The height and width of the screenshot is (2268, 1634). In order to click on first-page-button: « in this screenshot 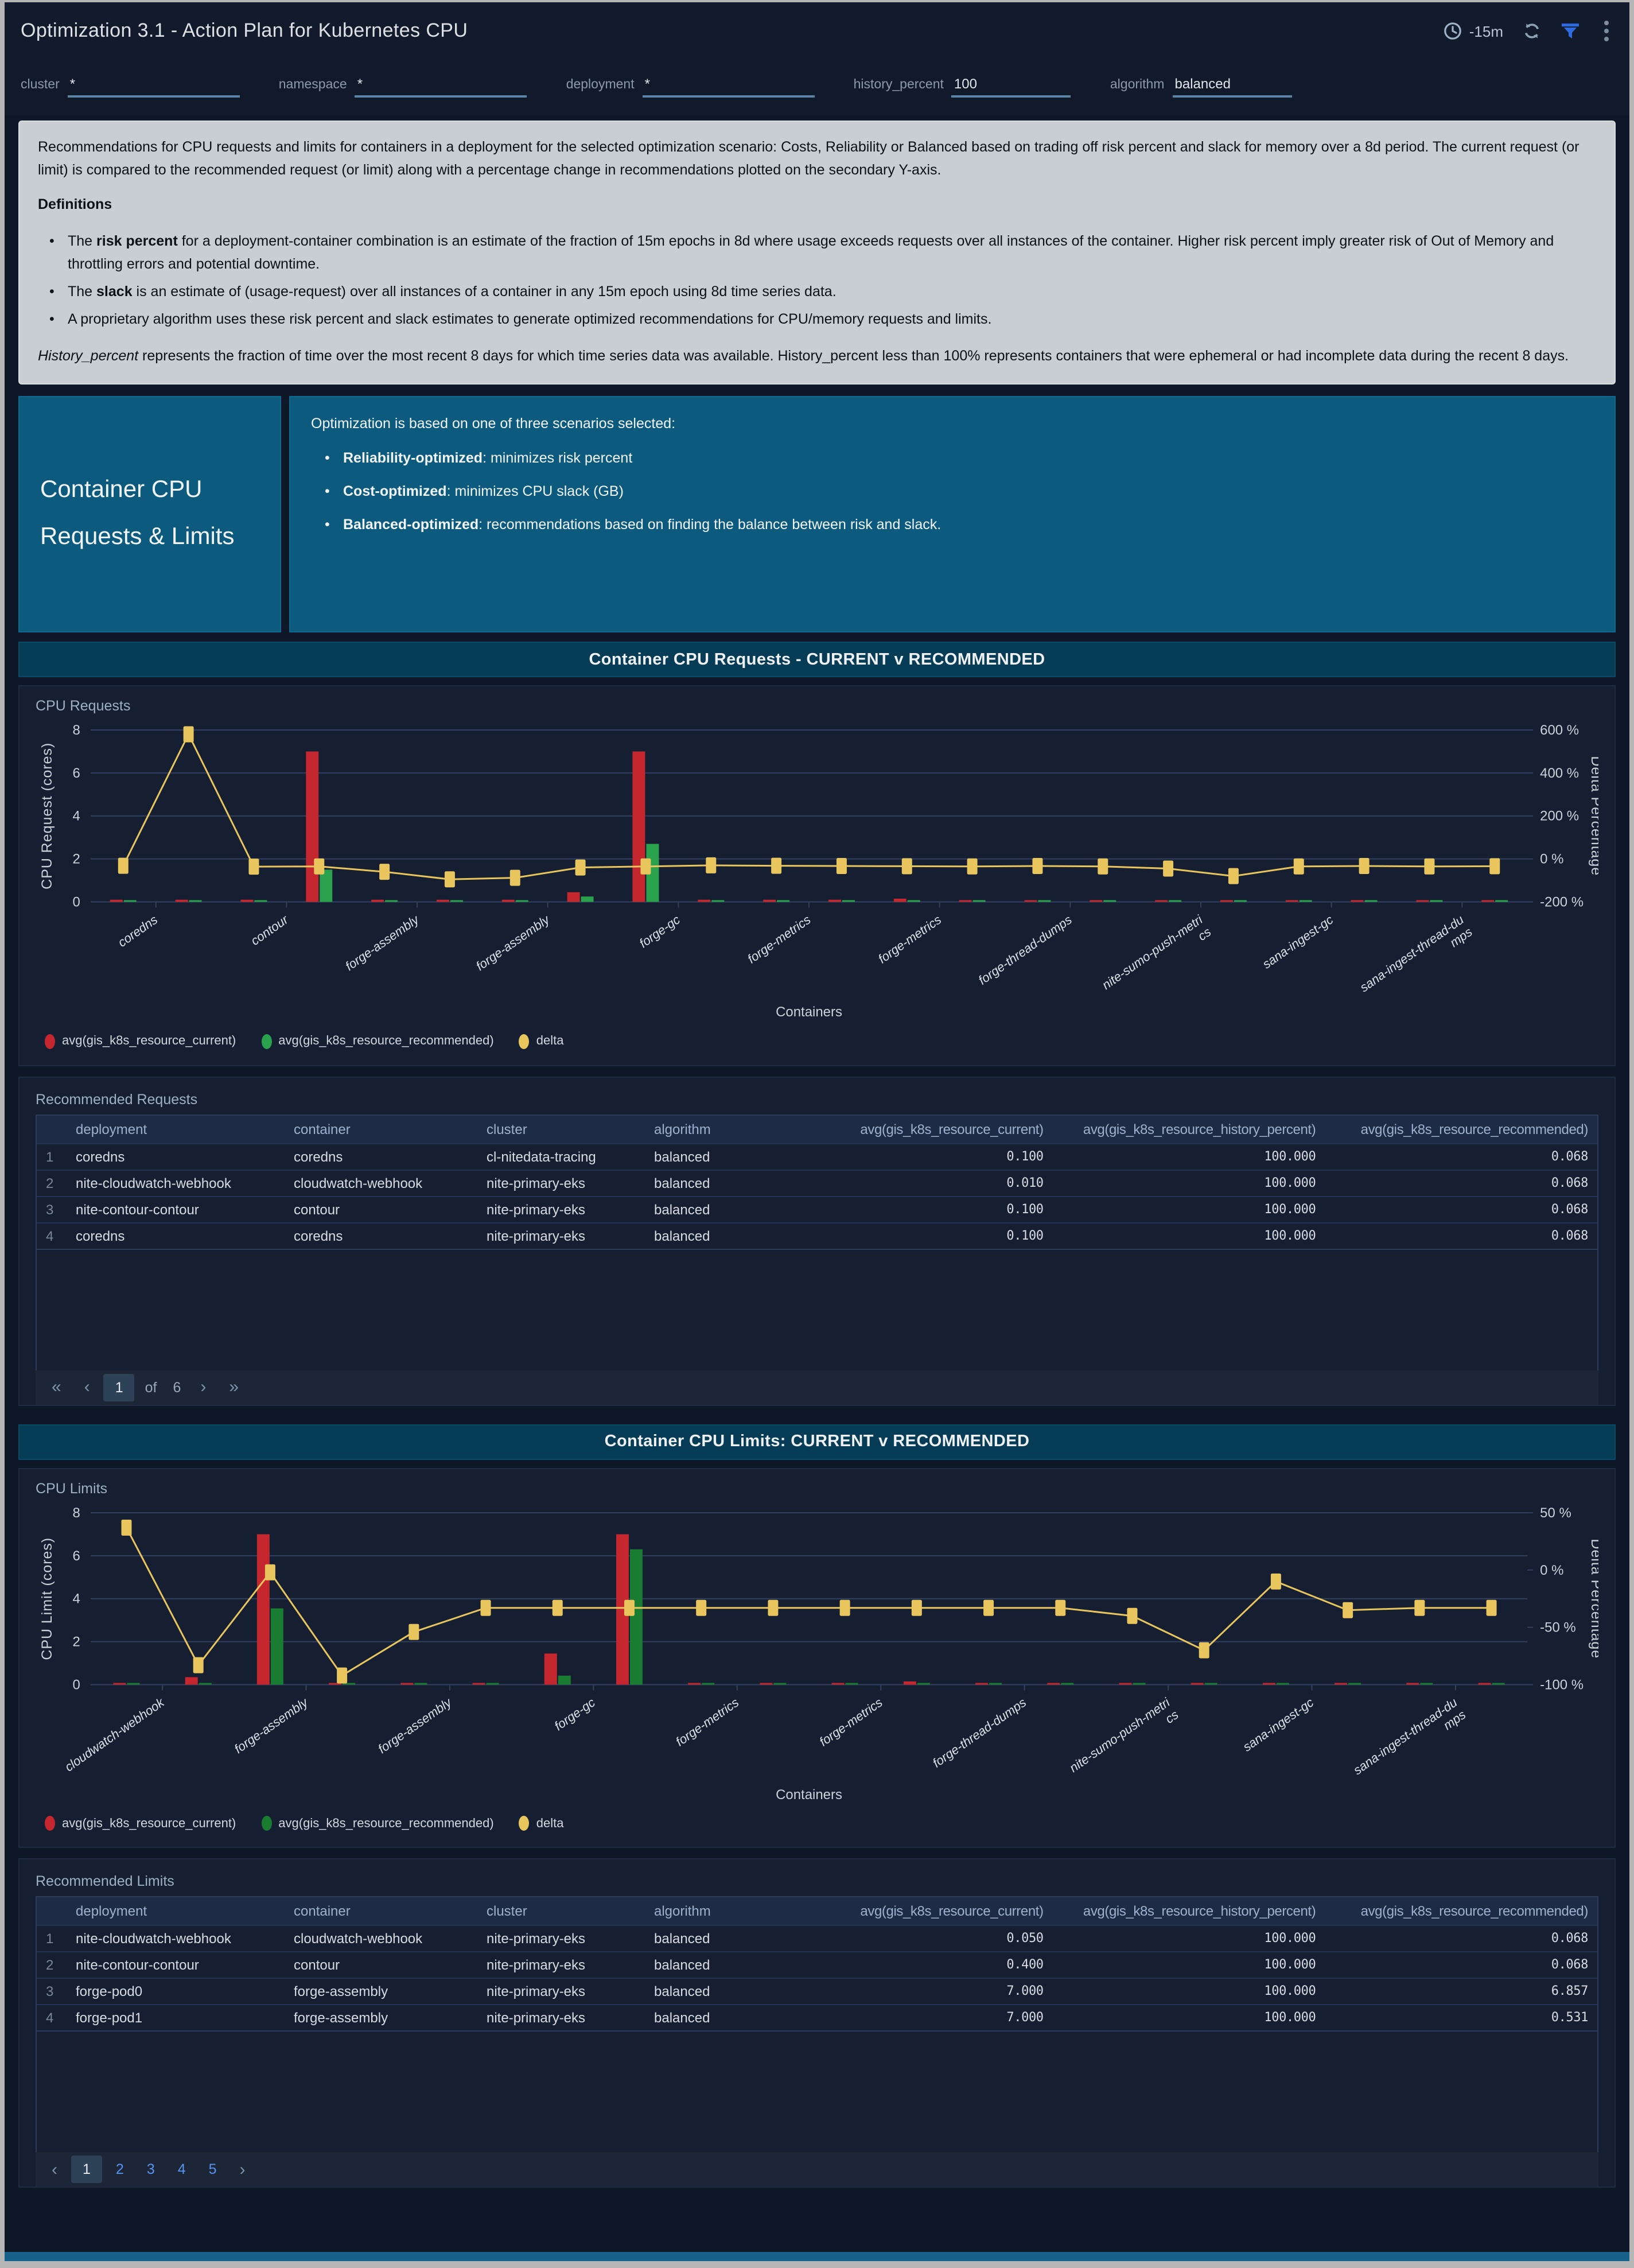, I will do `click(56, 1387)`.